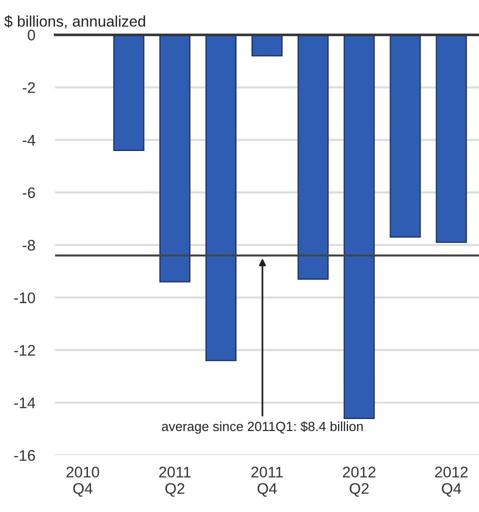 Image resolution: width=479 pixels, height=512 pixels. I want to click on y-tick-label: -8, so click(28, 245).